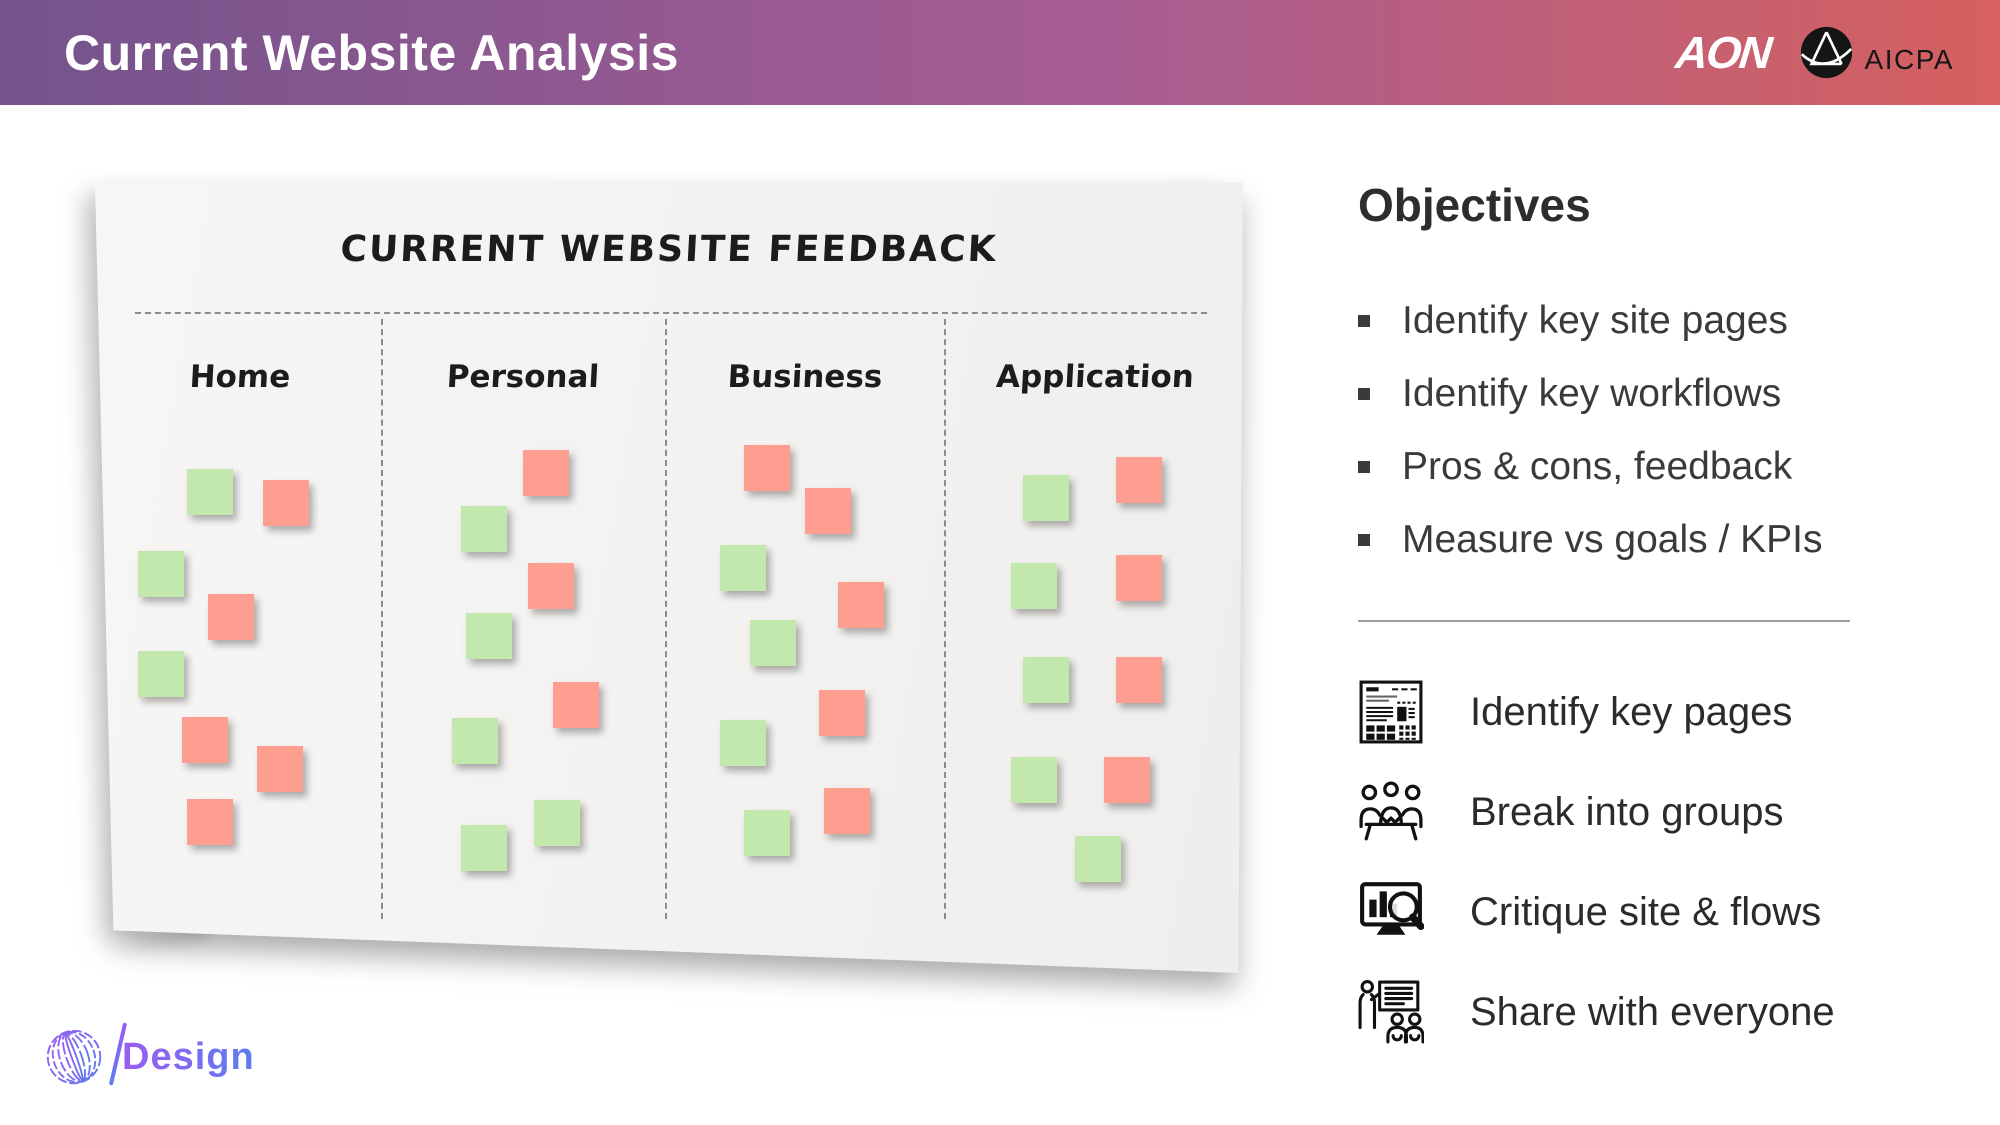 The width and height of the screenshot is (2000, 1125). I want to click on step-row: Critique site & flows, so click(1596, 912).